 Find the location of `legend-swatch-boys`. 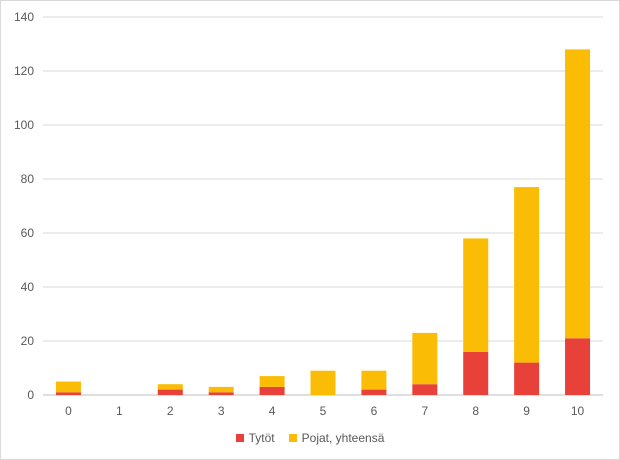

legend-swatch-boys is located at coordinates (292, 438).